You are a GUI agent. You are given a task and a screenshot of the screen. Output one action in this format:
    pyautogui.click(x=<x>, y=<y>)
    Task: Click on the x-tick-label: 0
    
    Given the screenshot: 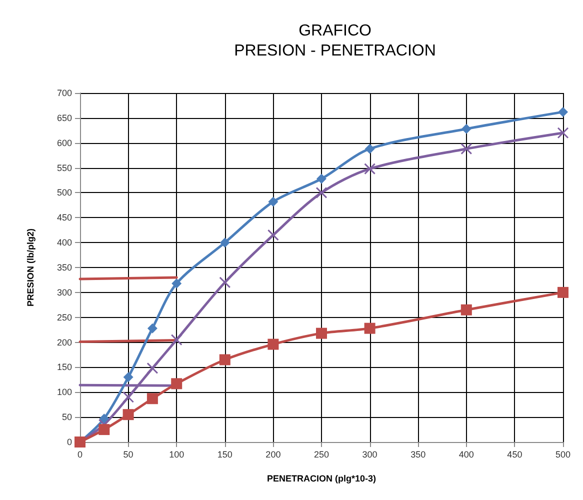 What is the action you would take?
    pyautogui.click(x=80, y=455)
    